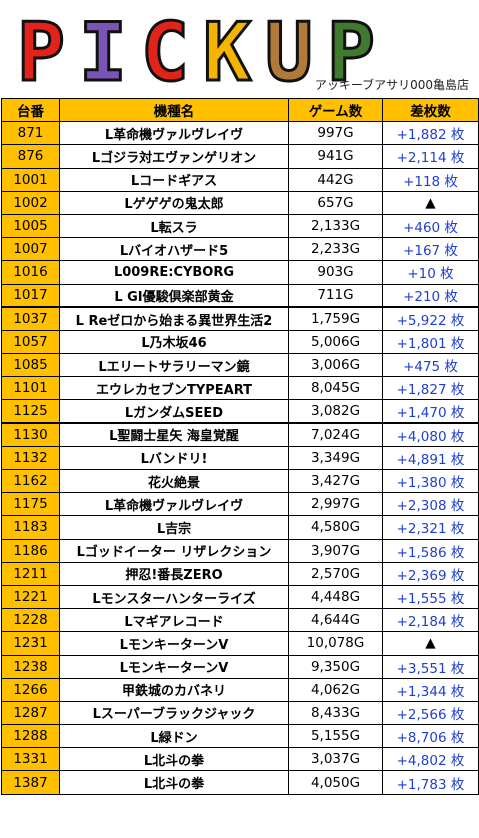 The image size is (479, 838). What do you see at coordinates (430, 249) in the screenshot?
I see `coin-diff-cell: +167 枚` at bounding box center [430, 249].